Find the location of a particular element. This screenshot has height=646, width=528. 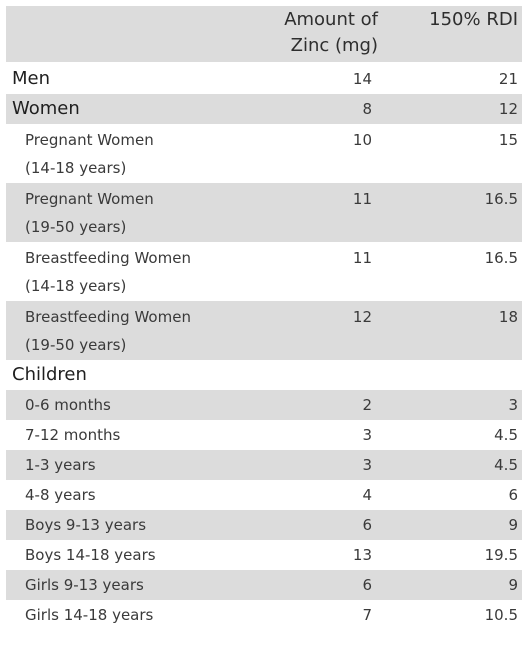

table-row: Pregnant Women (19-50 years) 11 16.5 is located at coordinates (264, 212).